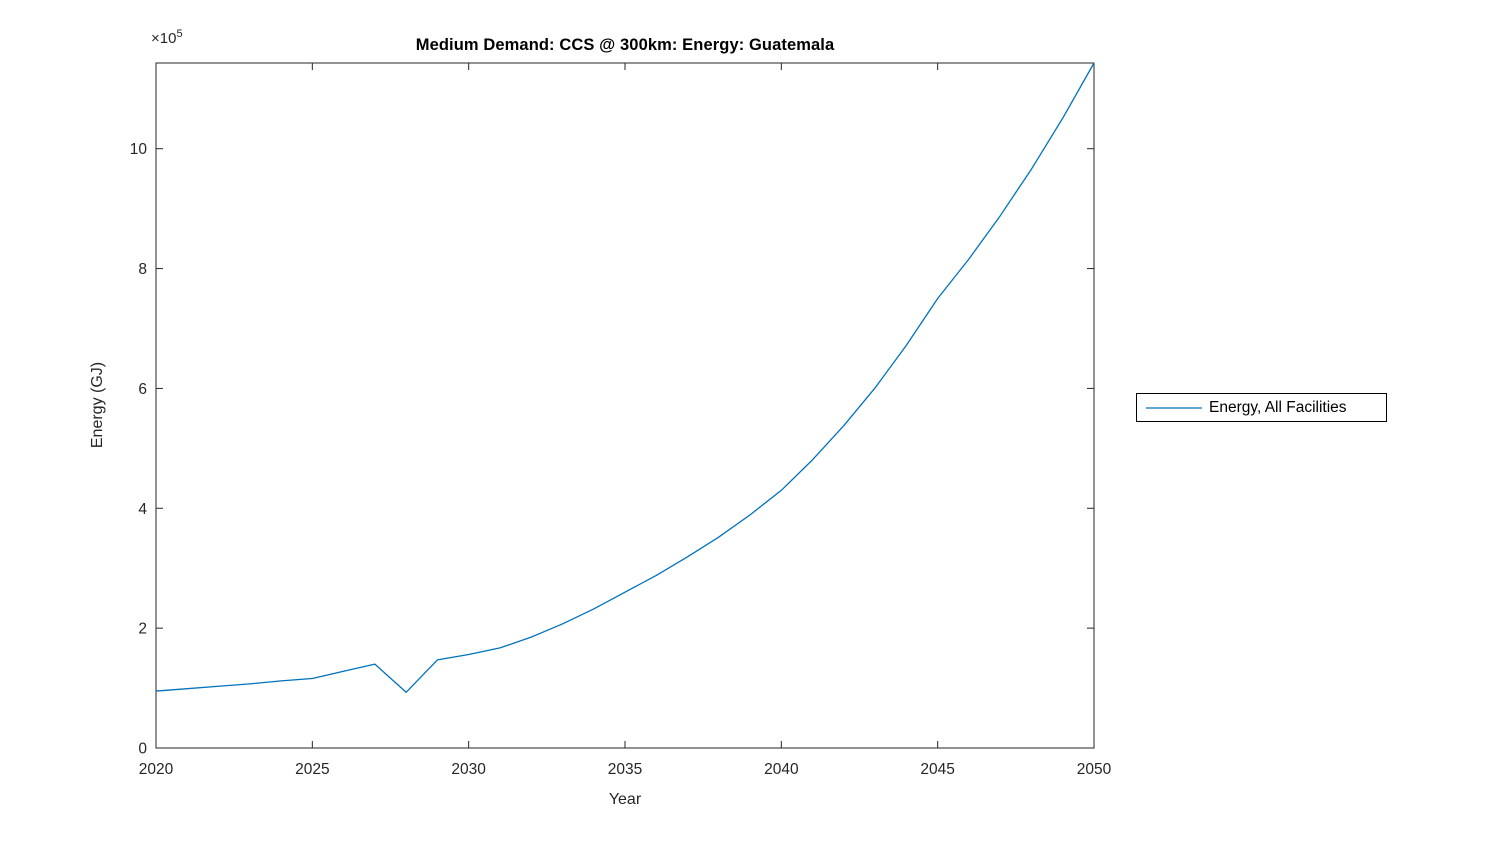 This screenshot has width=1500, height=844. What do you see at coordinates (164, 38) in the screenshot?
I see `y-axis-exponent-base: ×10` at bounding box center [164, 38].